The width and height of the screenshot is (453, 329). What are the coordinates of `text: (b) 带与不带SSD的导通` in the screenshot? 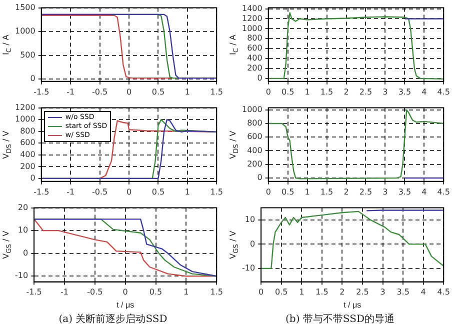 It's located at (340, 319).